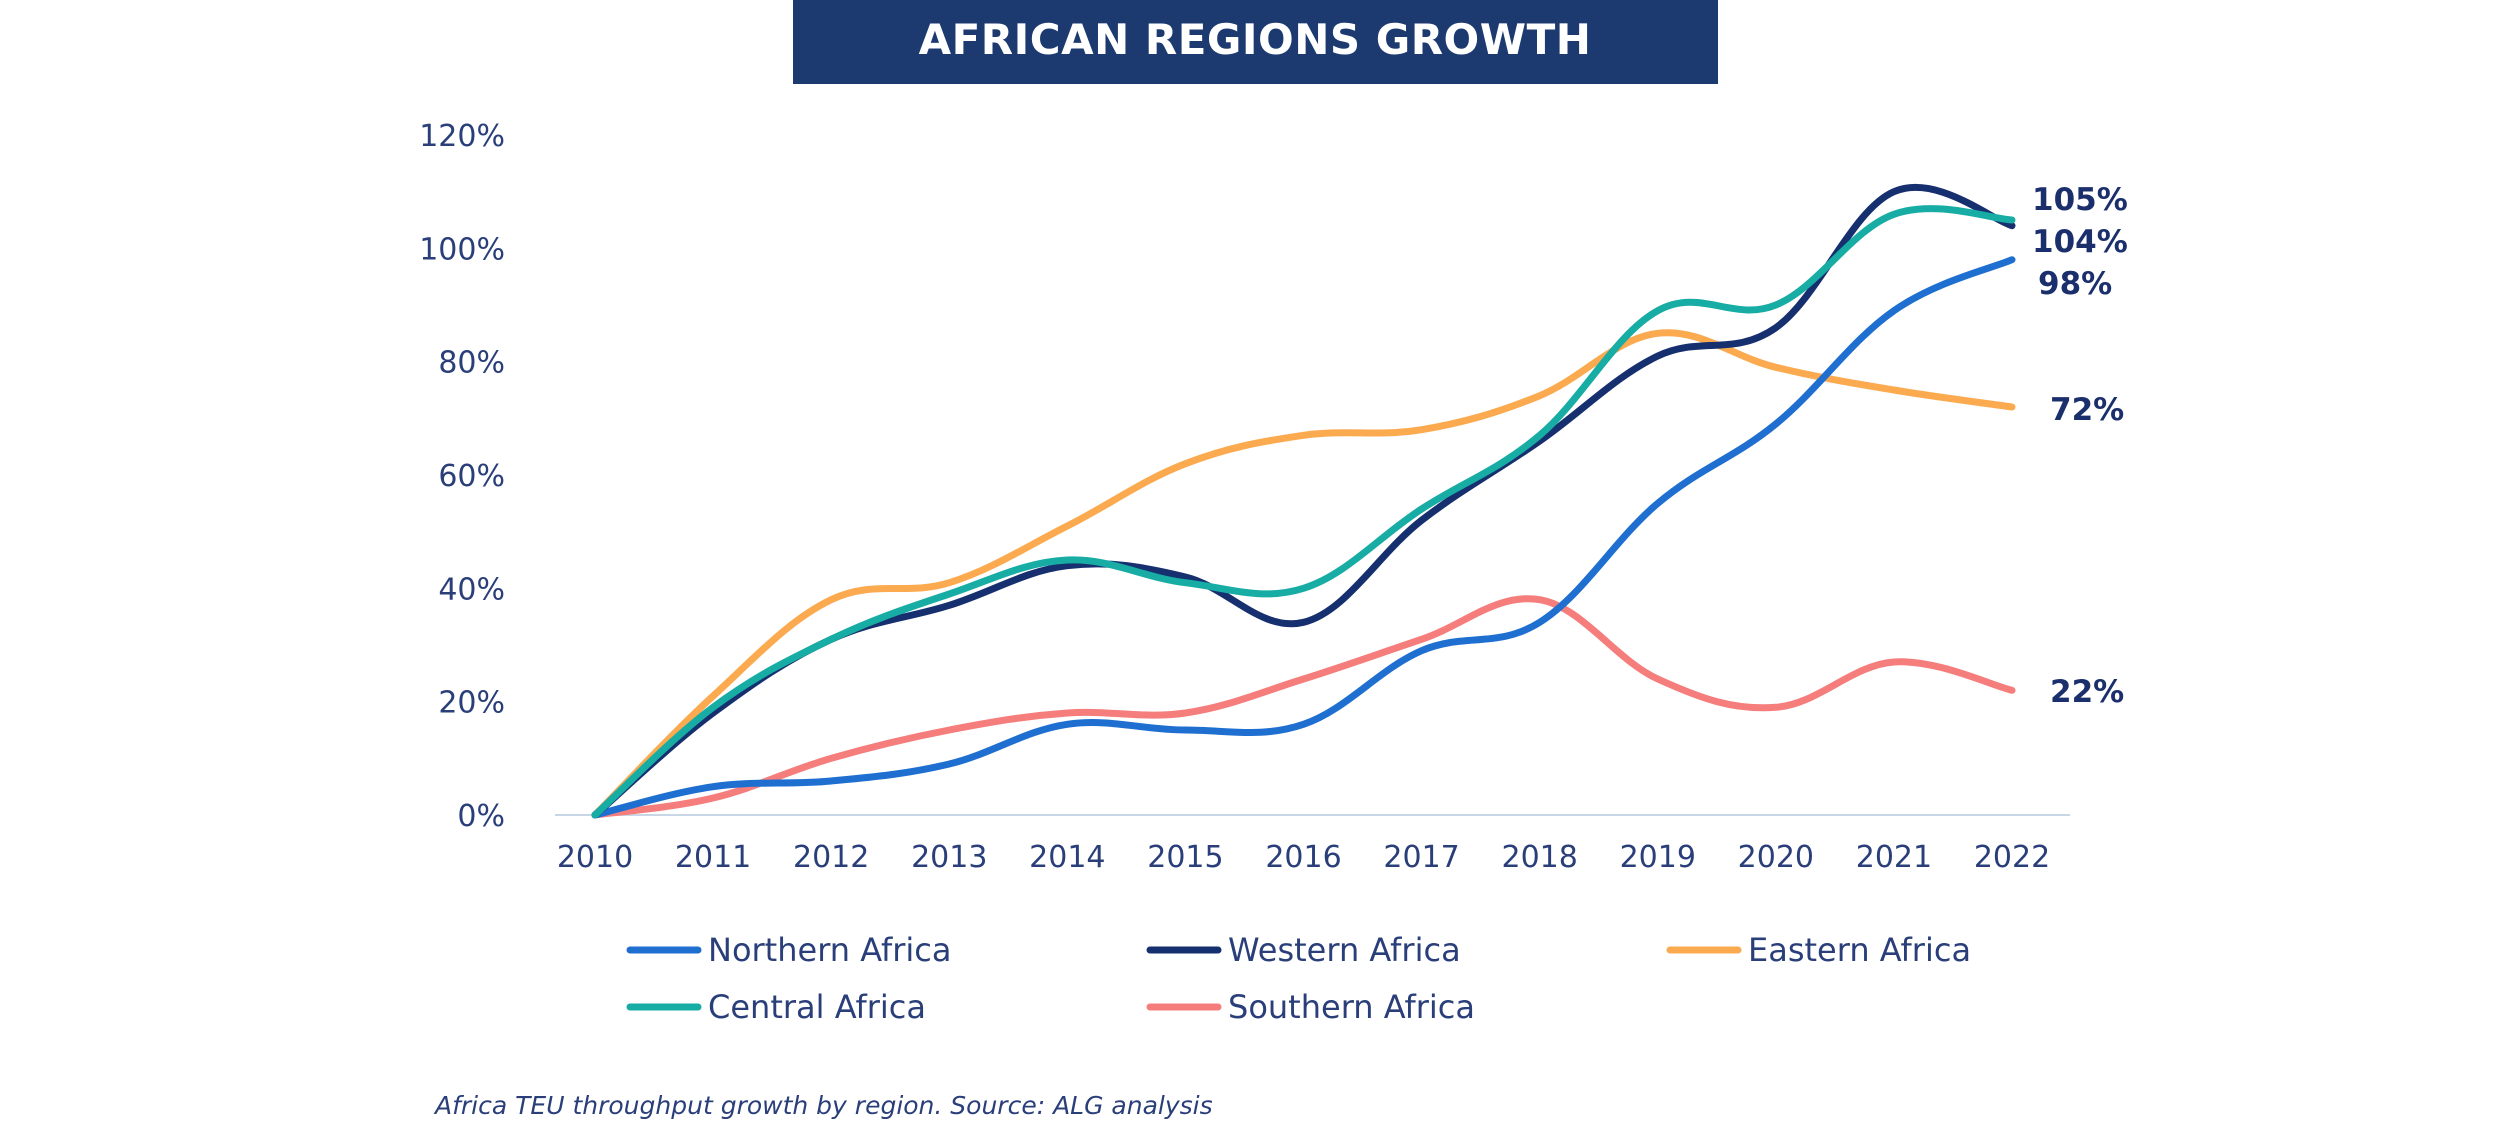 The width and height of the screenshot is (2500, 1126). Describe the element at coordinates (2075, 284) in the screenshot. I see `end-label-northern-africa: 98%` at that location.